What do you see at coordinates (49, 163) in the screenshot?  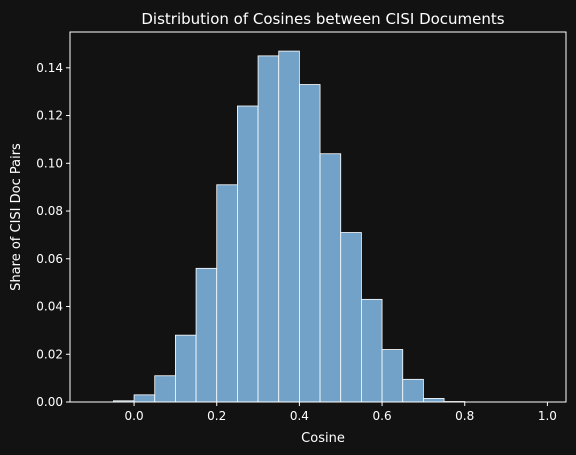 I see `y-tick-label: 0.10` at bounding box center [49, 163].